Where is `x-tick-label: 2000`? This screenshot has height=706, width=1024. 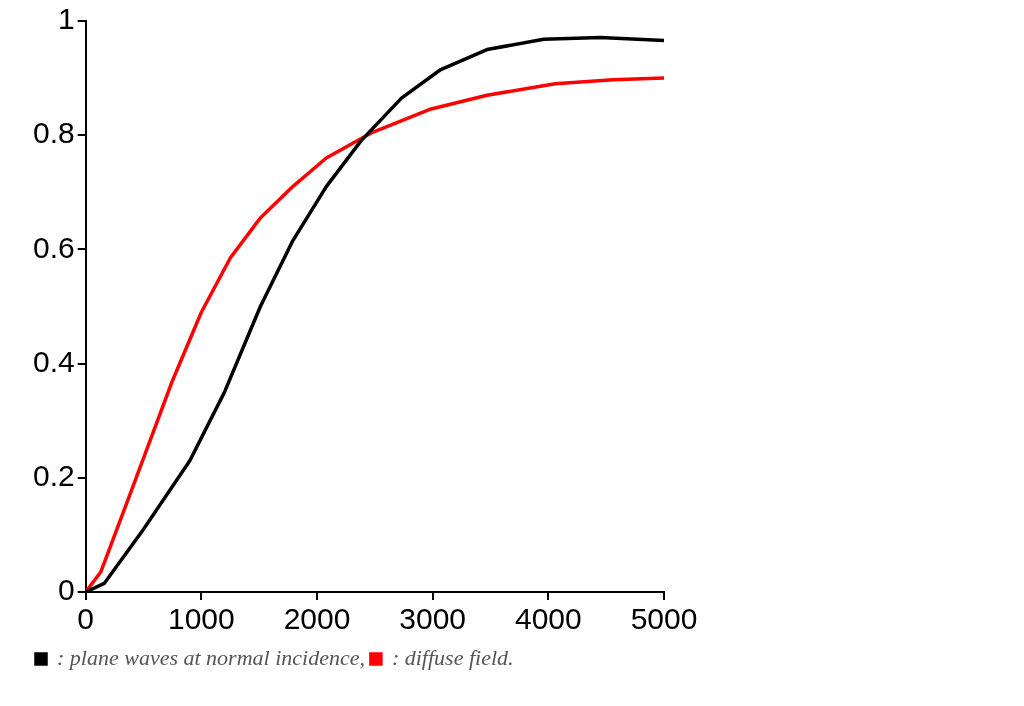
x-tick-label: 2000 is located at coordinates (317, 619).